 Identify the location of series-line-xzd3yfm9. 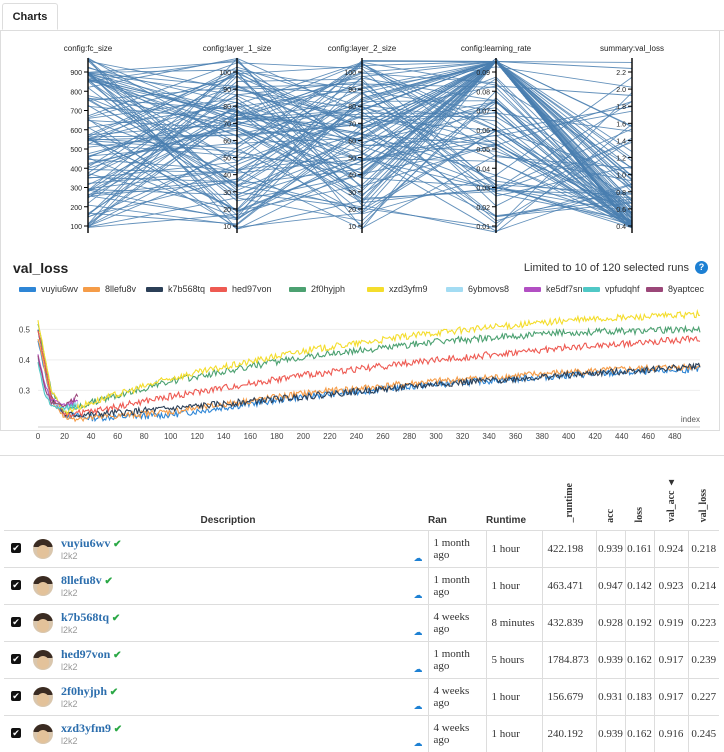
(369, 362).